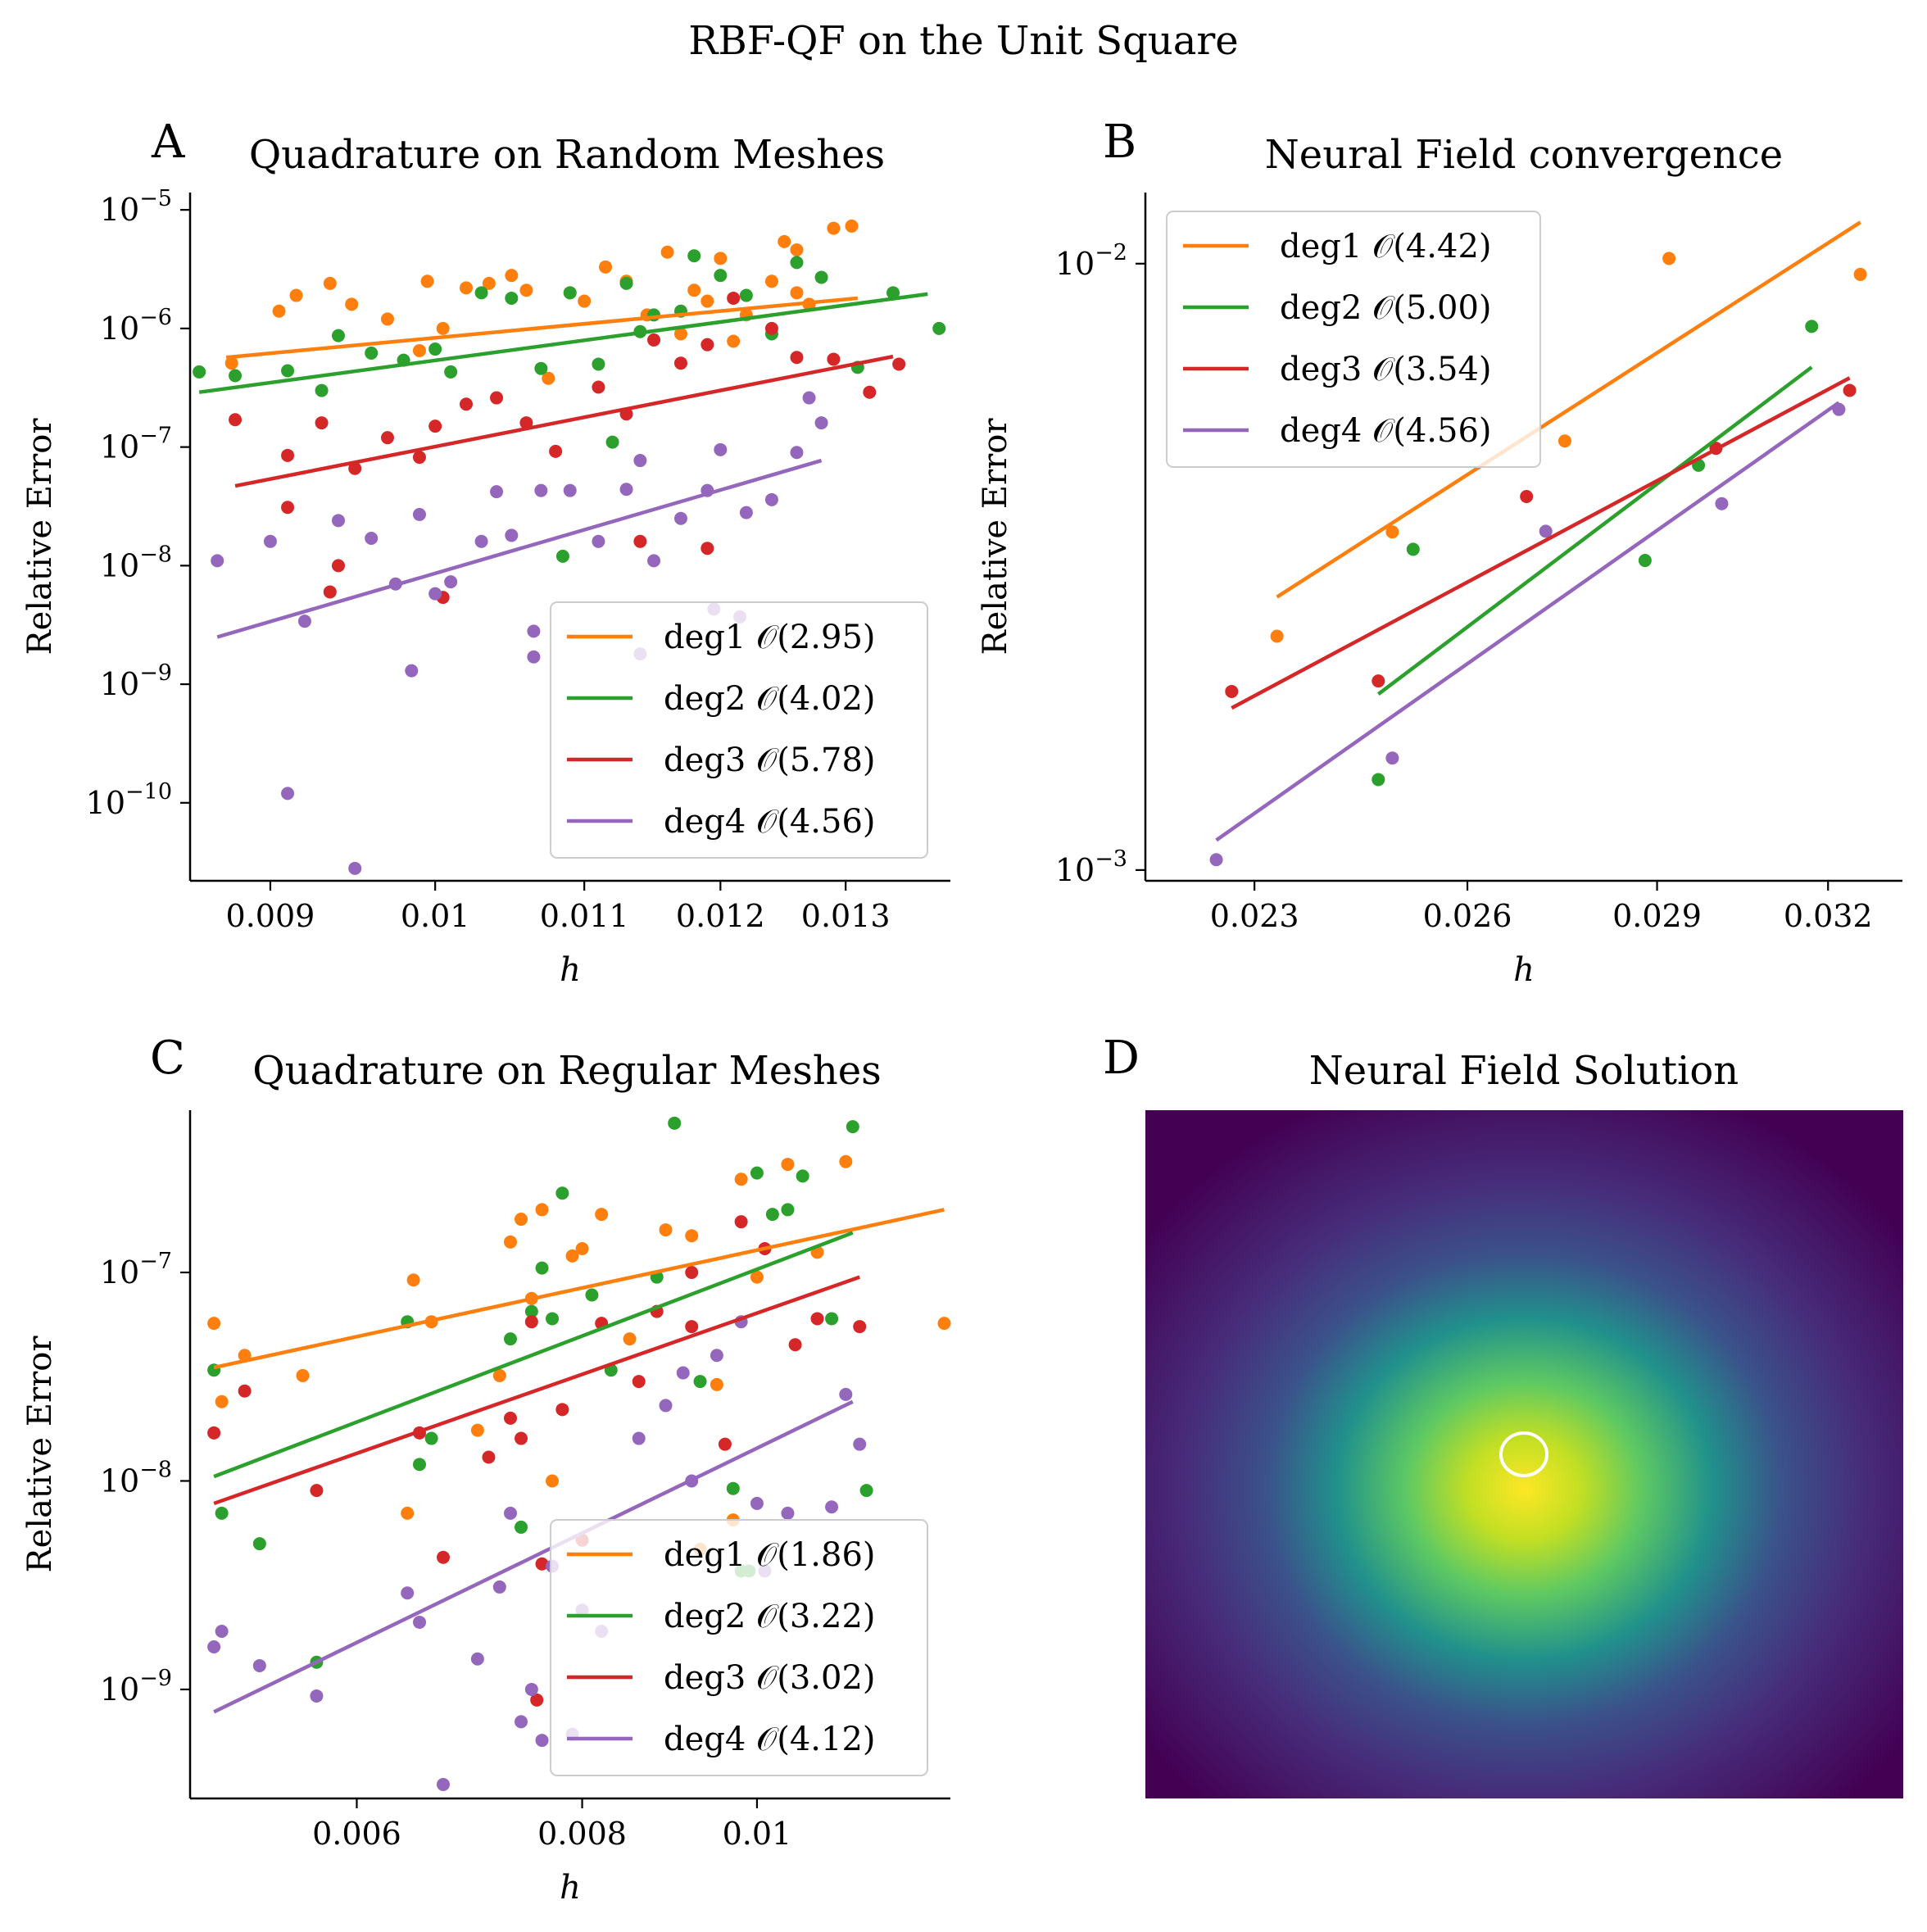  What do you see at coordinates (1119, 142) in the screenshot?
I see `panel-label-b: B` at bounding box center [1119, 142].